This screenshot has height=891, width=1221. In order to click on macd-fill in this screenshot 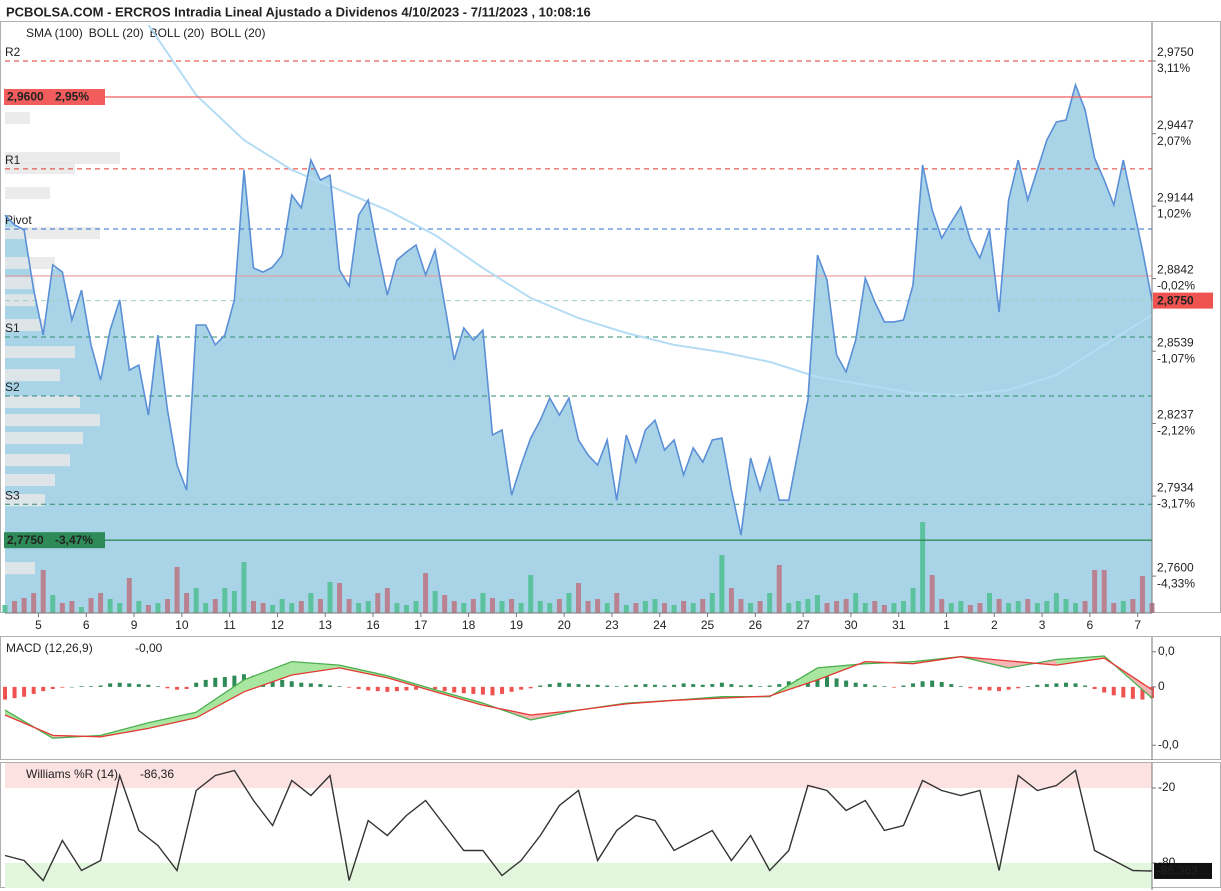, I will do `click(172, 720)`.